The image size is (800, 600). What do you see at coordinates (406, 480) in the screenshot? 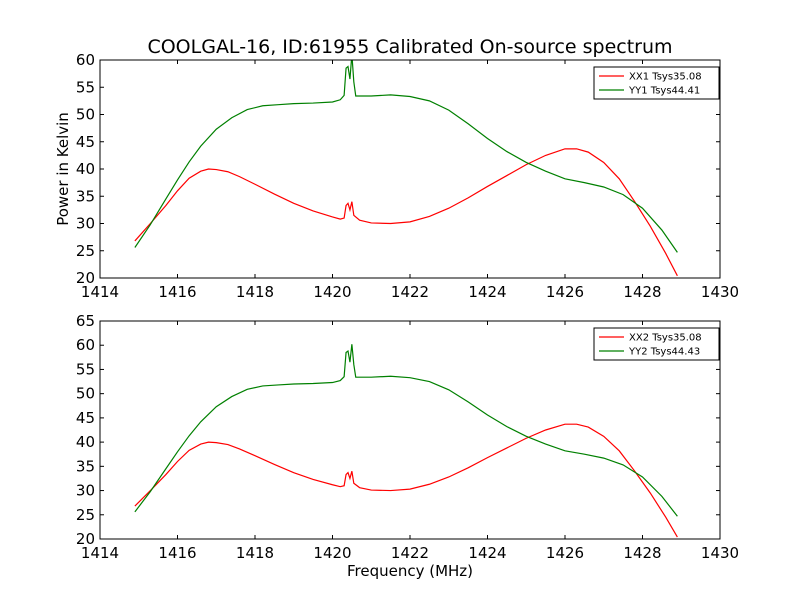
I see `series-line-xx2` at bounding box center [406, 480].